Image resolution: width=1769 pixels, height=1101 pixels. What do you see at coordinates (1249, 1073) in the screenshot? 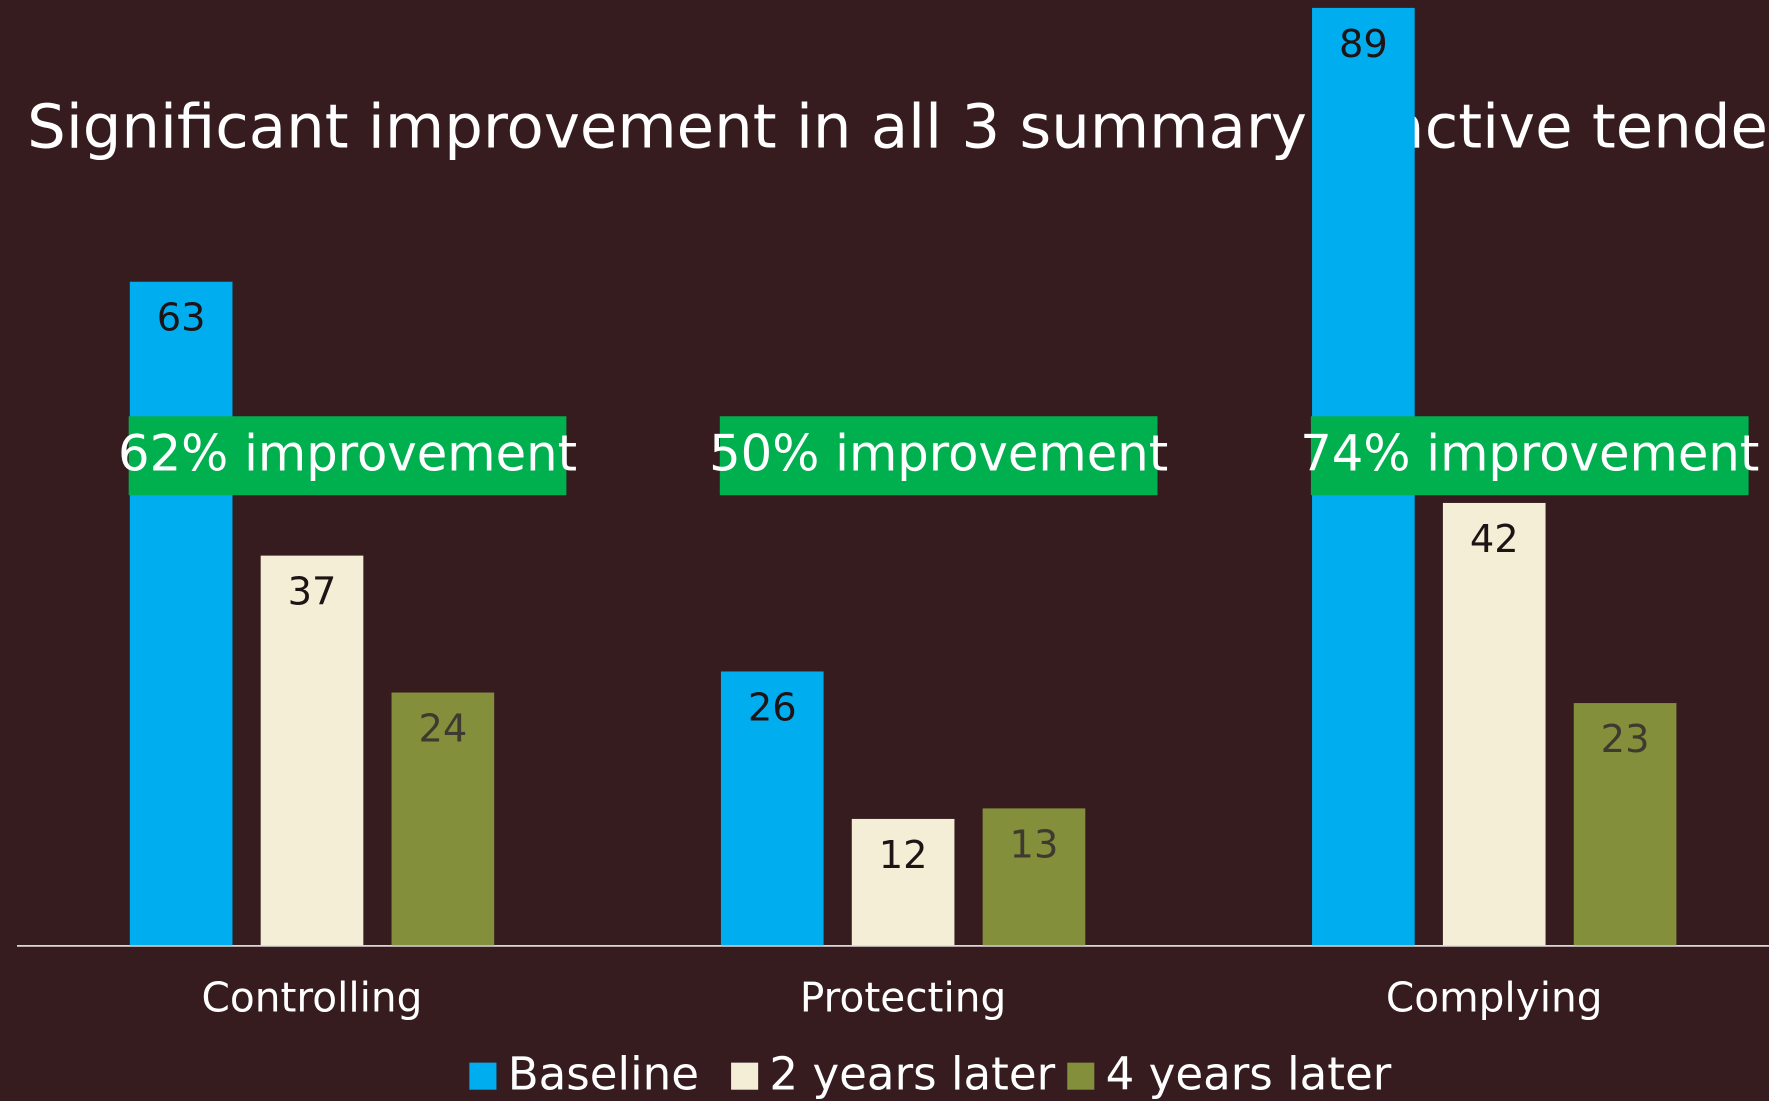
I see `legend-label: 4 years later` at bounding box center [1249, 1073].